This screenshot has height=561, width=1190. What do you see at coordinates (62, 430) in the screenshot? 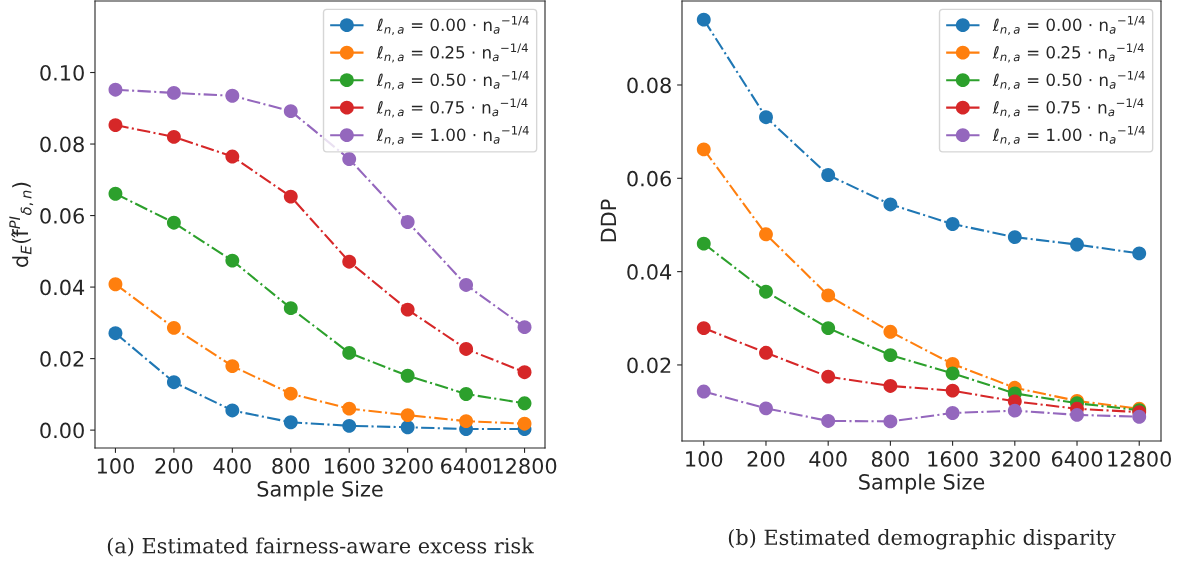
I see `y-tick-label: 0.00` at bounding box center [62, 430].